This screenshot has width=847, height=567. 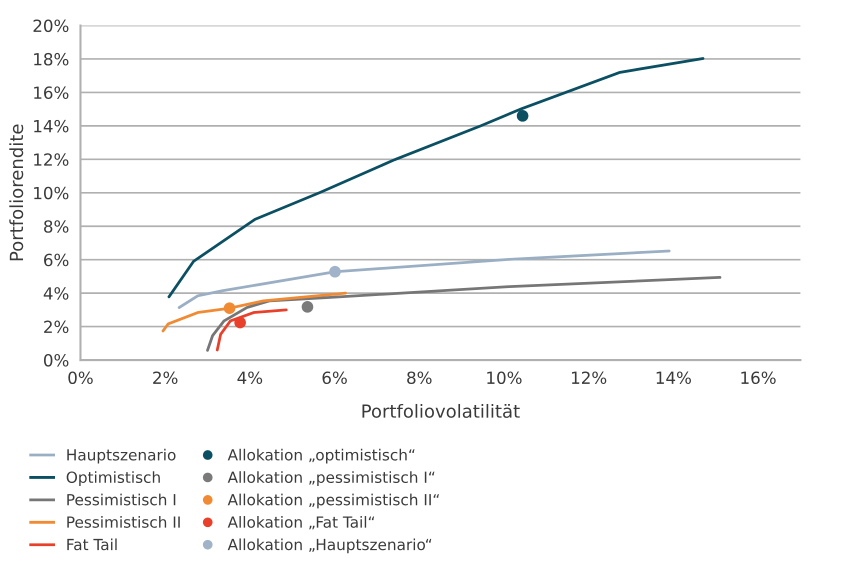 I want to click on y-tick-label: 20%, so click(x=51, y=25).